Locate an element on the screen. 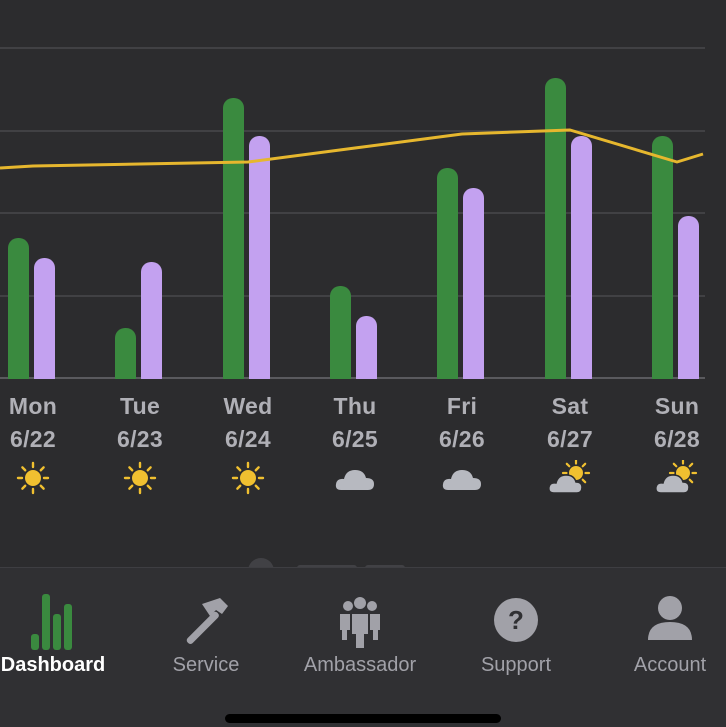 Image resolution: width=726 pixels, height=727 pixels. day-column: Wed 6/24 is located at coordinates (248, 443).